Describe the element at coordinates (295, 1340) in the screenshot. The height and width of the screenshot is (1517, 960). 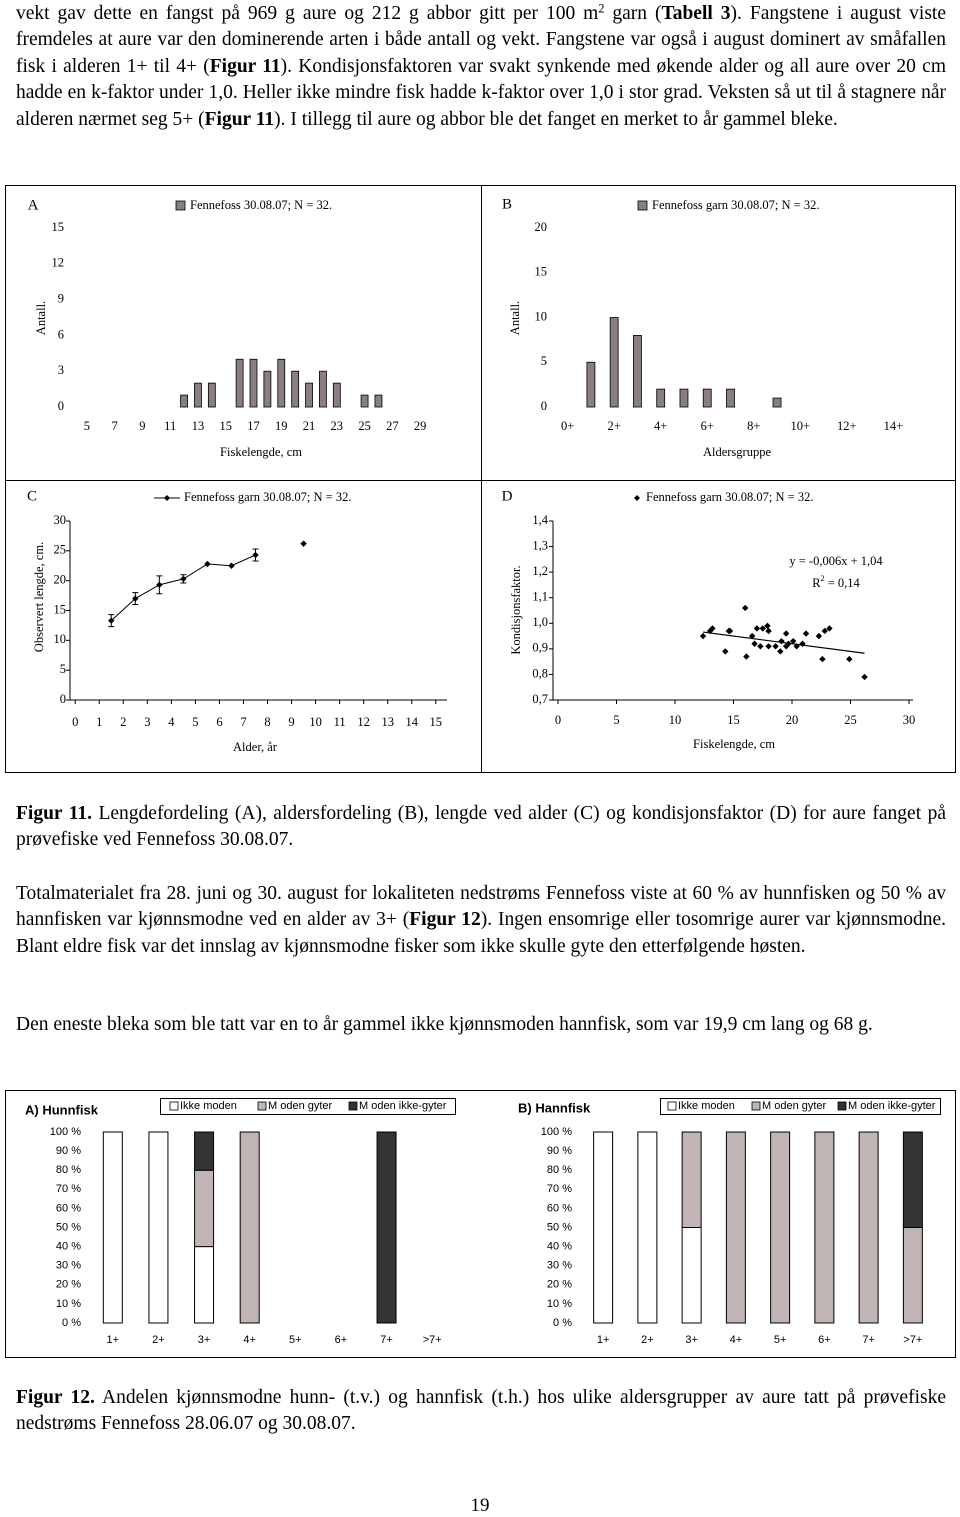
I see `x-tick-label: 5+` at that location.